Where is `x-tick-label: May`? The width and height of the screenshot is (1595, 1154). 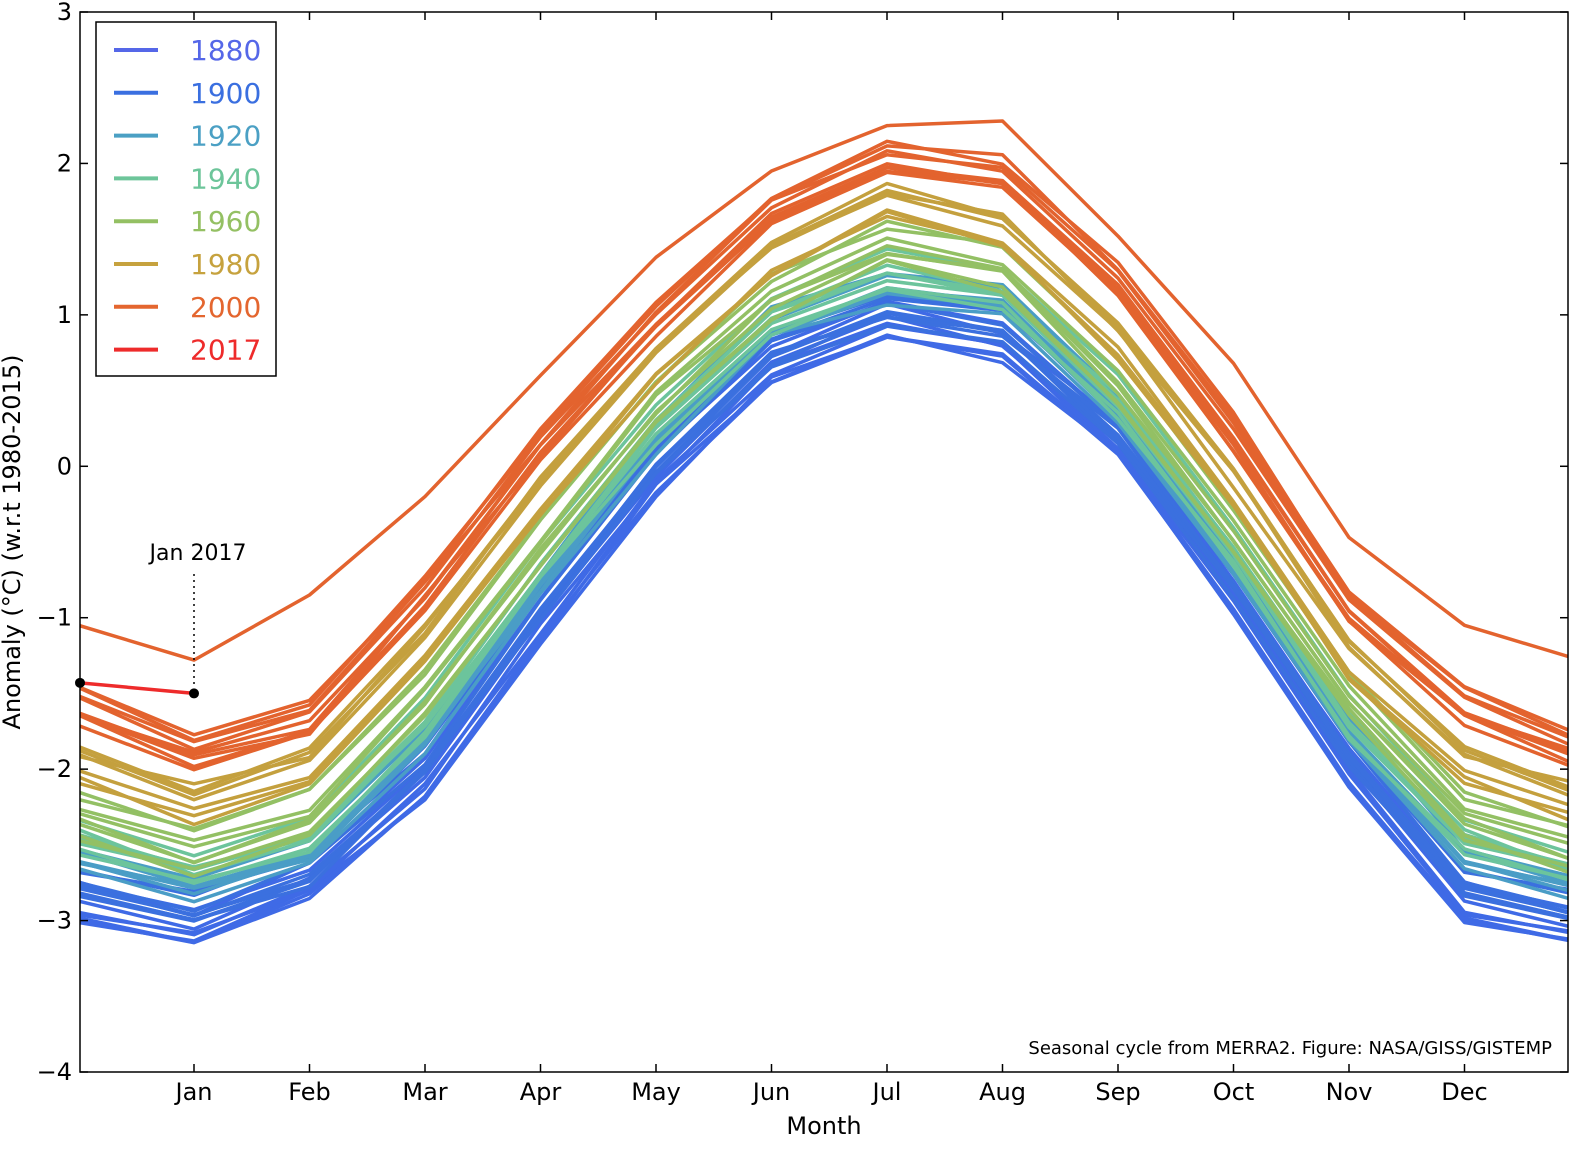
x-tick-label: May is located at coordinates (656, 1092).